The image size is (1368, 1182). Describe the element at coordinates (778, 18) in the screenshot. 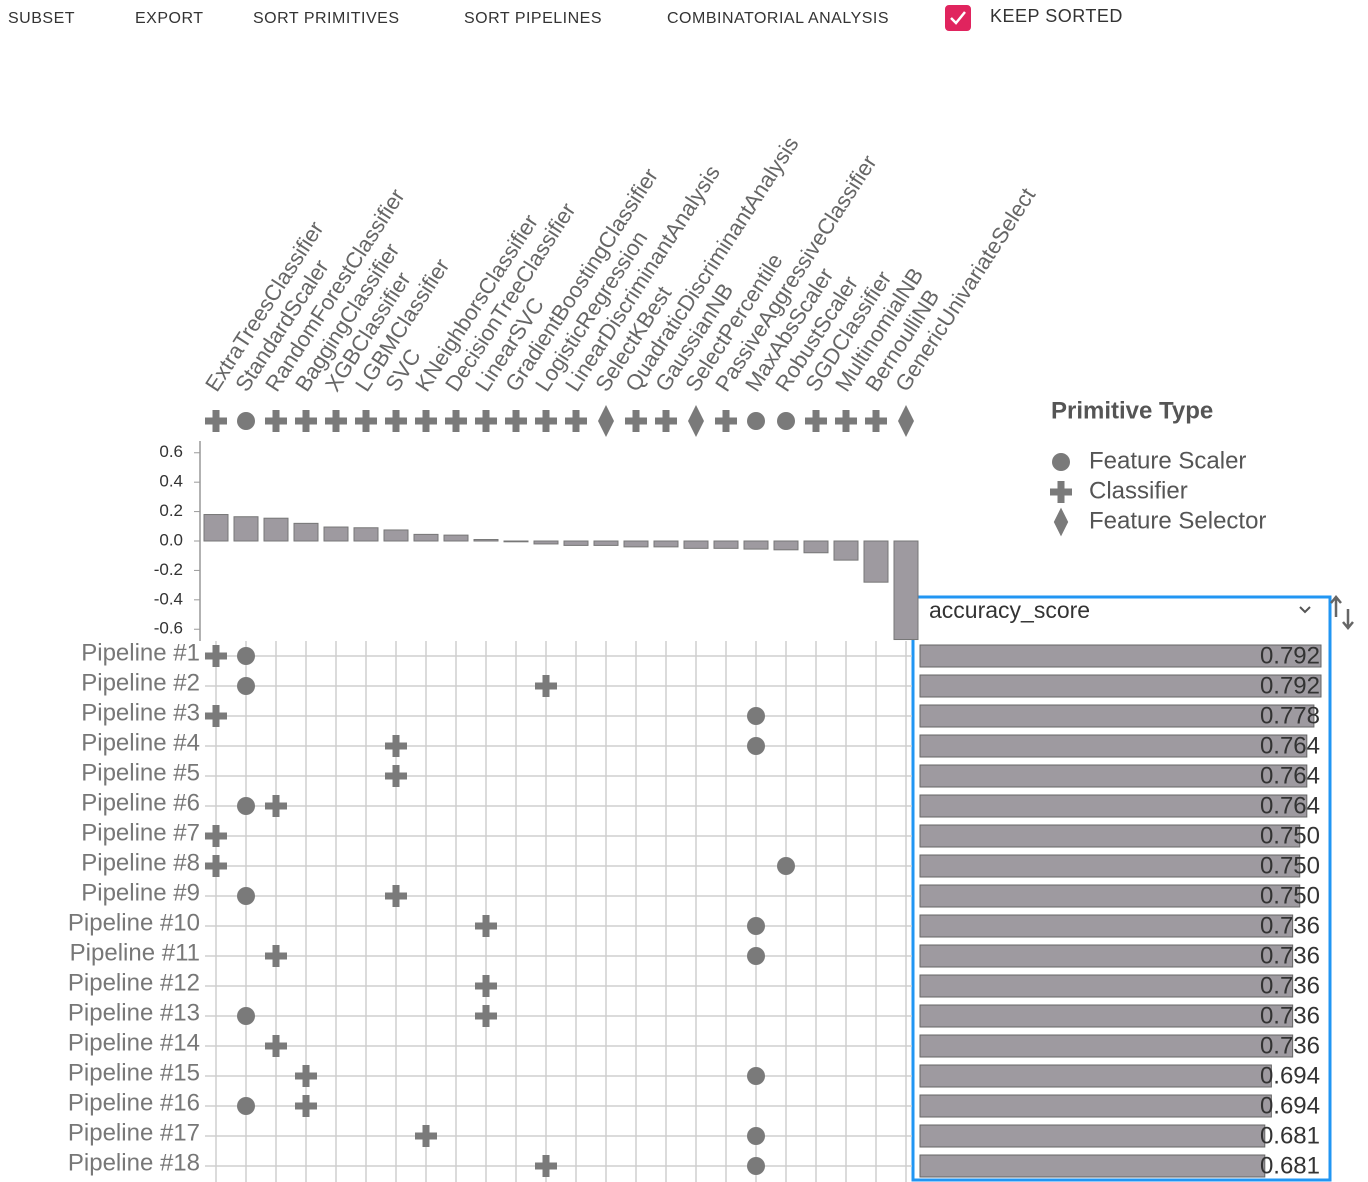

I see `toolbar-button: COMBINATORIAL ANALYSIS` at that location.